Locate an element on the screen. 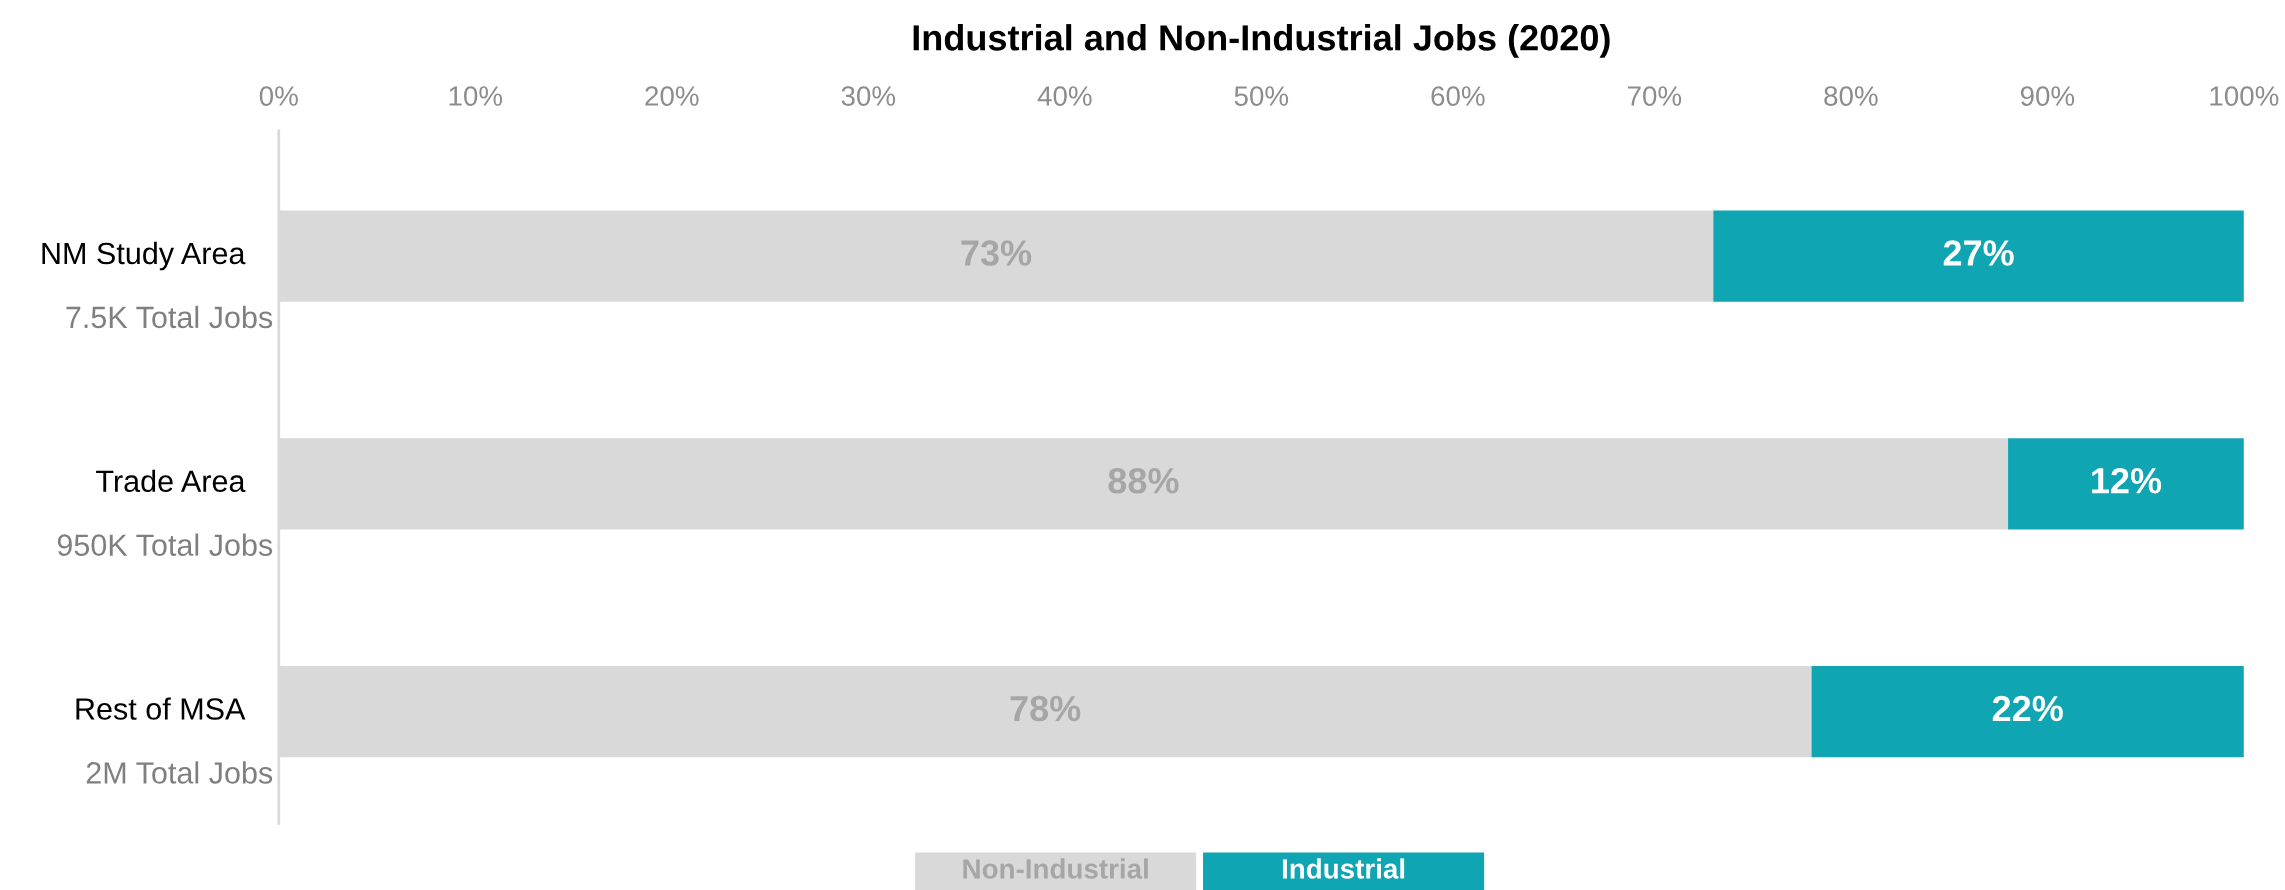  text: 7.5K Total Jobs is located at coordinates (169, 317).